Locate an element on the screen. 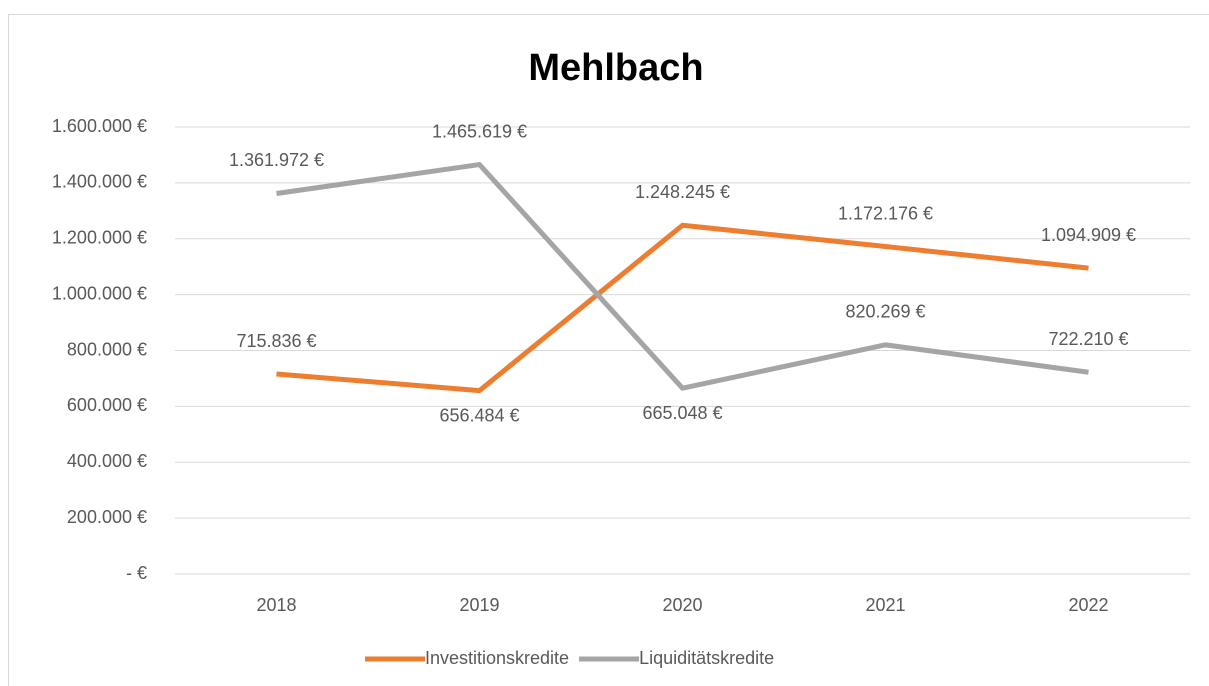  chart-title: Mehlbach is located at coordinates (615, 68).